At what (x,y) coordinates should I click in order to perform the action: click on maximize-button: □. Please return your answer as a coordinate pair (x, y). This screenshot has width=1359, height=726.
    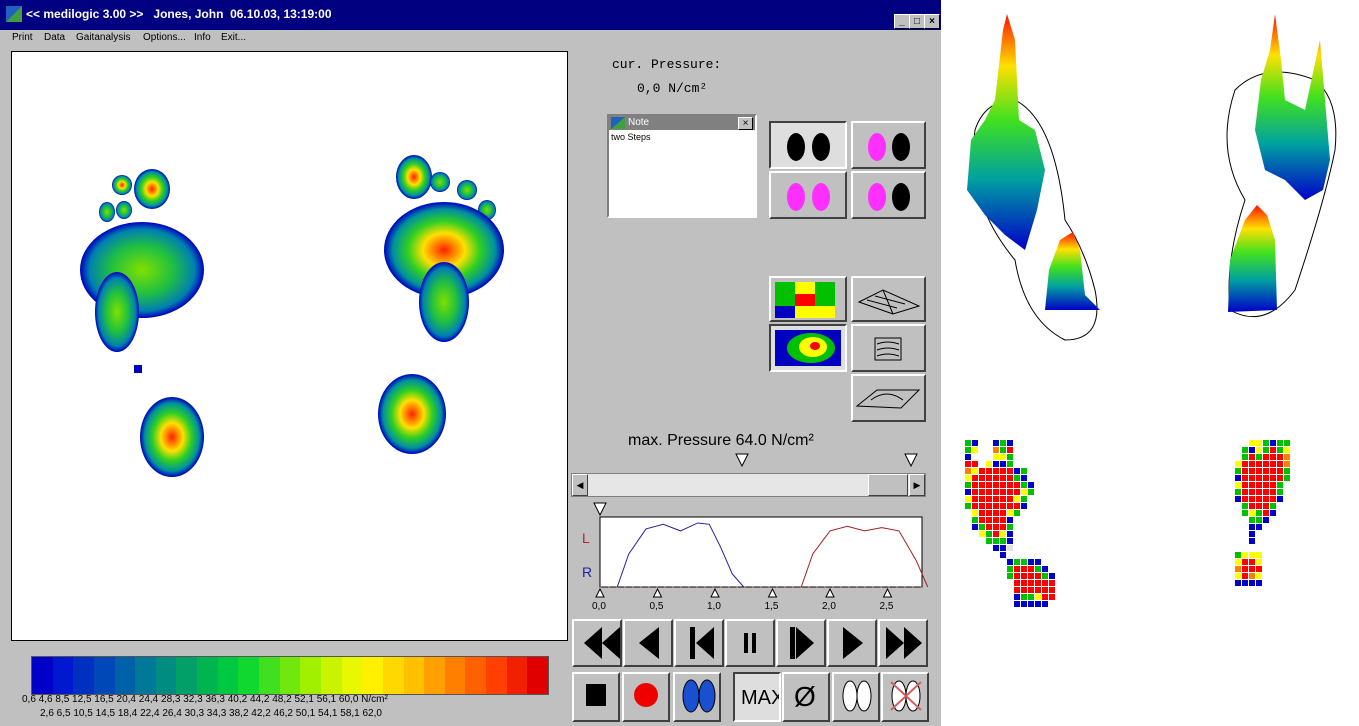
    Looking at the image, I should click on (917, 21).